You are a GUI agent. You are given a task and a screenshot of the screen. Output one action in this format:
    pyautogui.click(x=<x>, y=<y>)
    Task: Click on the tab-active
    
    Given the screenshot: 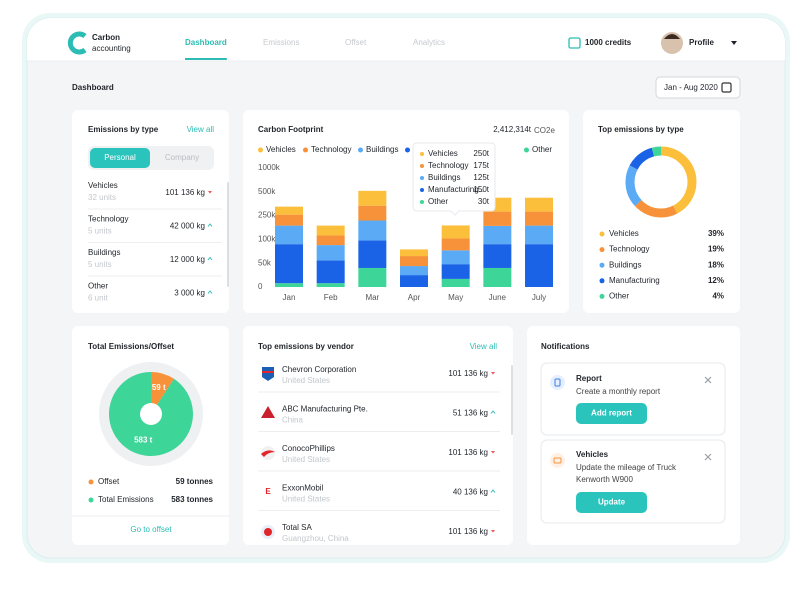 What is the action you would take?
    pyautogui.click(x=120, y=158)
    